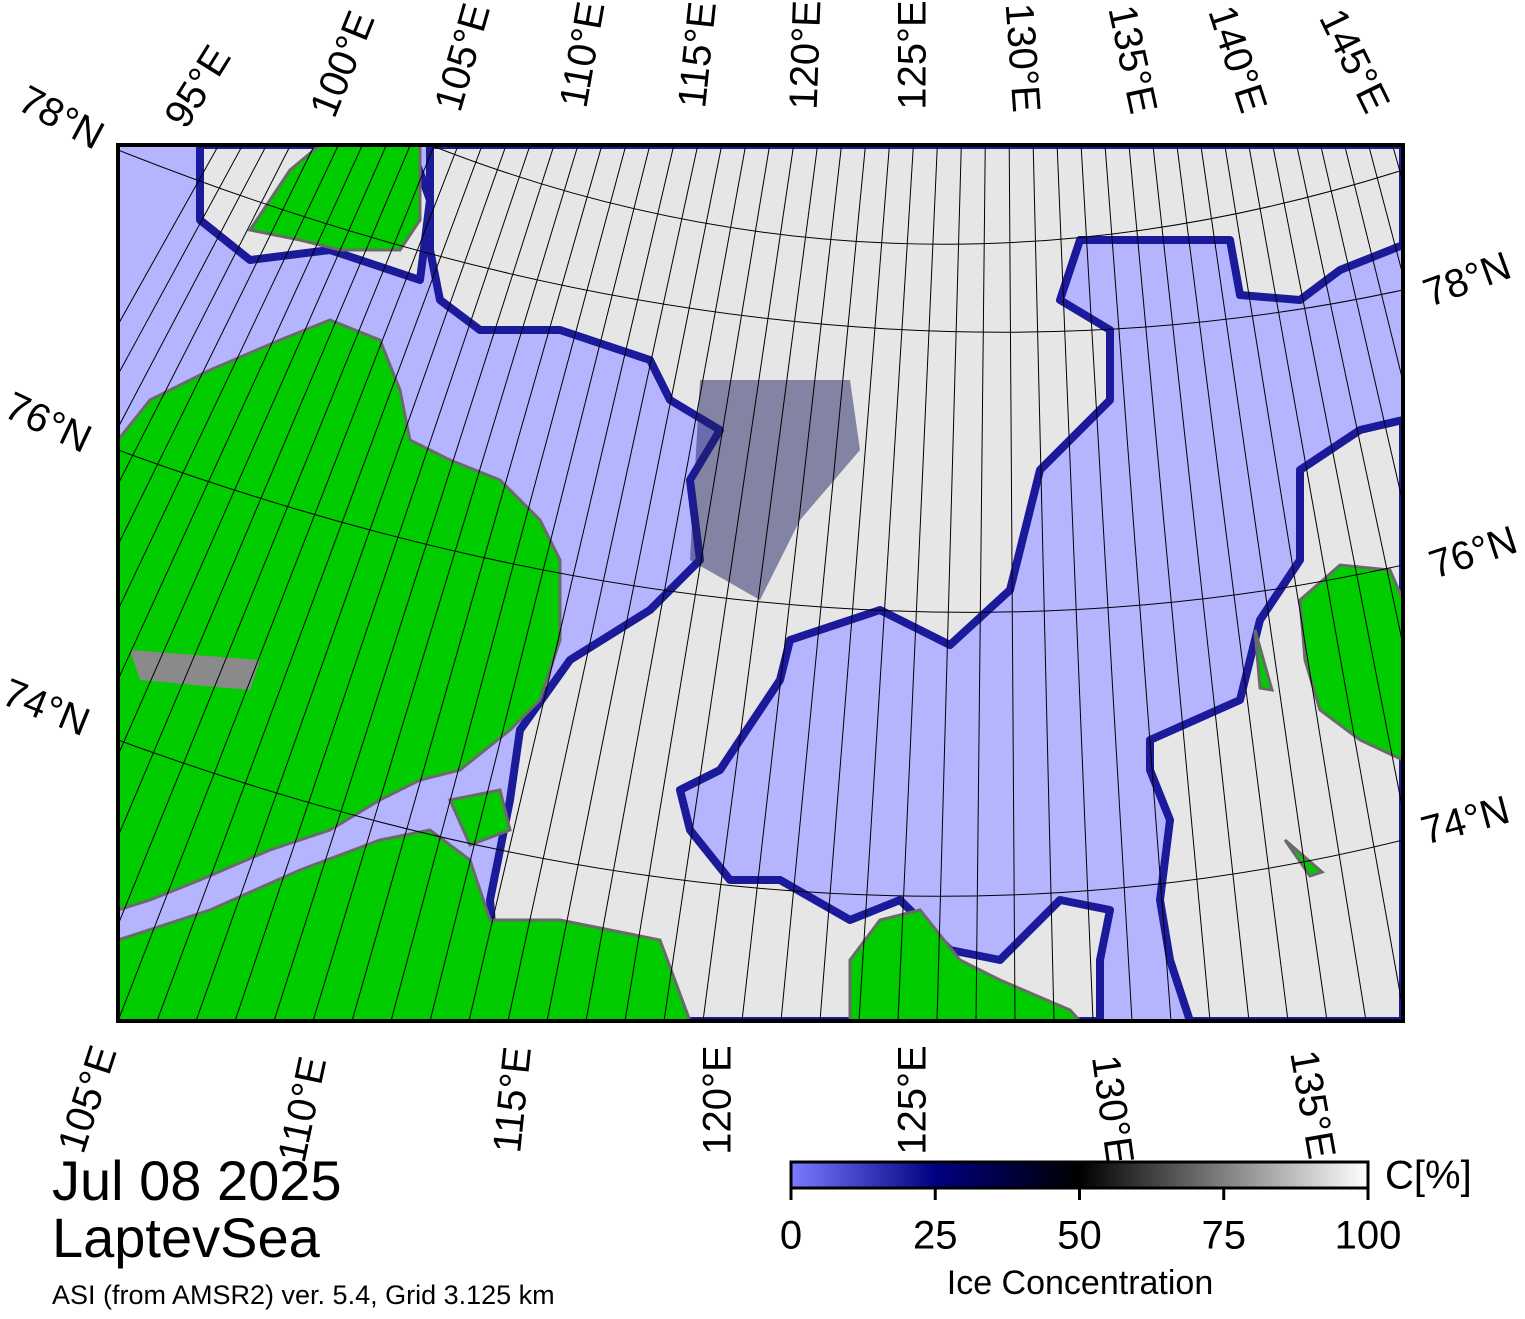 The image size is (1525, 1319). What do you see at coordinates (61, 117) in the screenshot?
I see `left-label: 78°N` at bounding box center [61, 117].